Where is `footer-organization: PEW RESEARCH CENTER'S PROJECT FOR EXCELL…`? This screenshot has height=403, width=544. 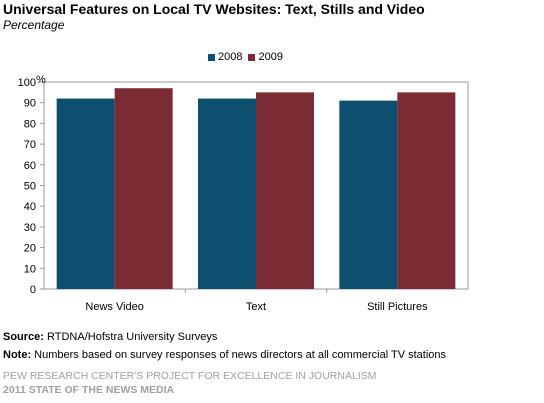
footer-organization: PEW RESEARCH CENTER'S PROJECT FOR EXCELL… is located at coordinates (190, 376).